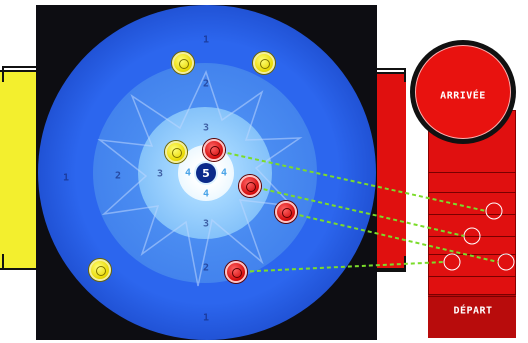  I want to click on ring-number-center-right: 4, so click(224, 173).